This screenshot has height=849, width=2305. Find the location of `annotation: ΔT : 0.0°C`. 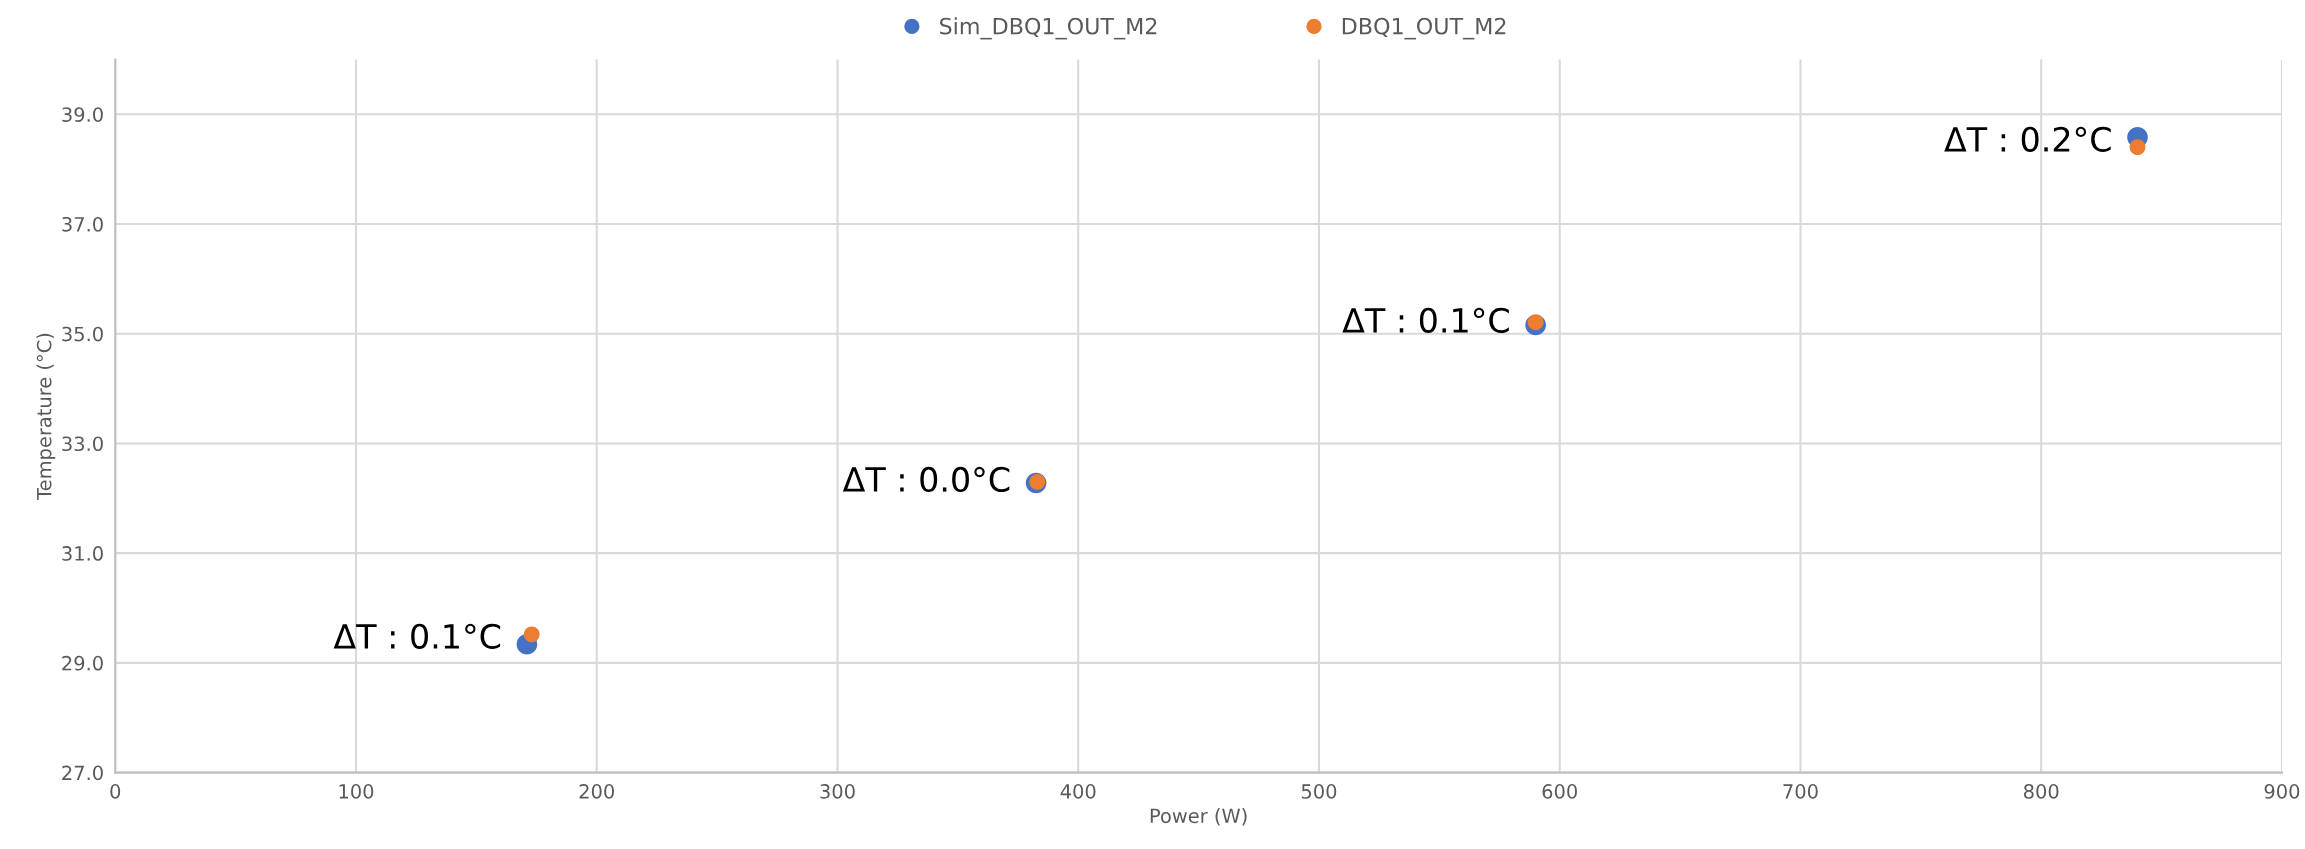

annotation: ΔT : 0.0°C is located at coordinates (926, 479).